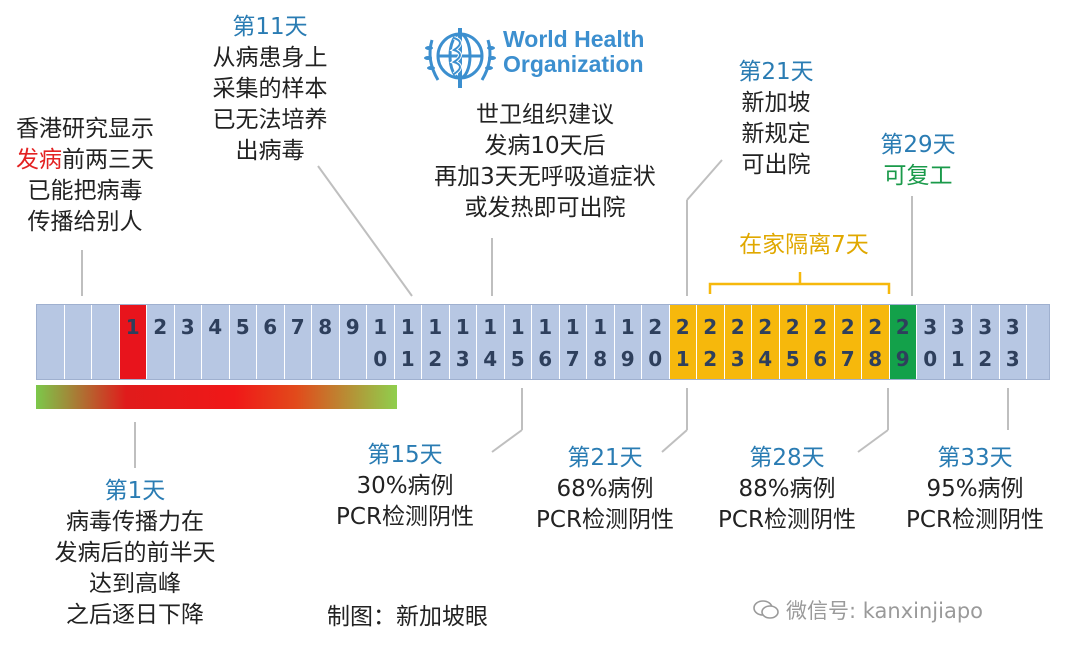  I want to click on day1-line: 达到高峰, so click(135, 584).